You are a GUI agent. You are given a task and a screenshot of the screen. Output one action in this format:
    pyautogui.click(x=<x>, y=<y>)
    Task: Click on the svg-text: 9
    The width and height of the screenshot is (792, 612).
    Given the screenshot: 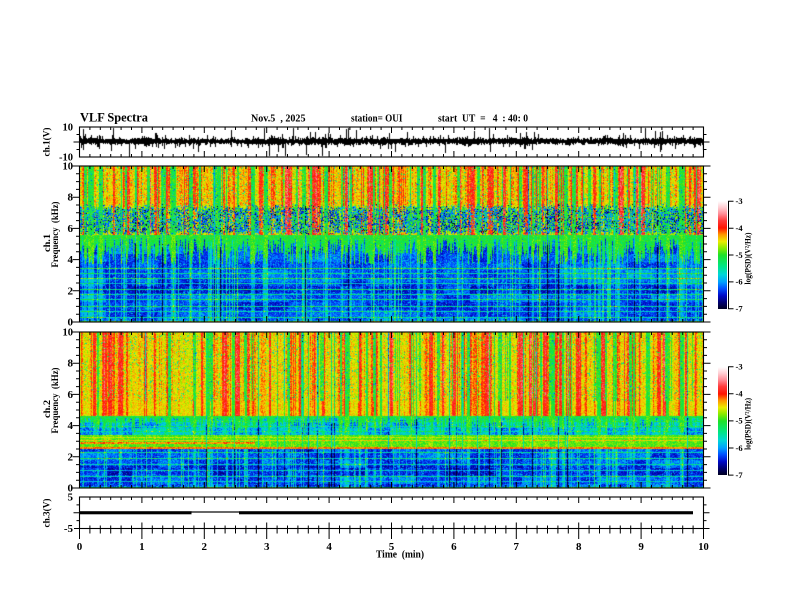 What is the action you would take?
    pyautogui.click(x=641, y=547)
    